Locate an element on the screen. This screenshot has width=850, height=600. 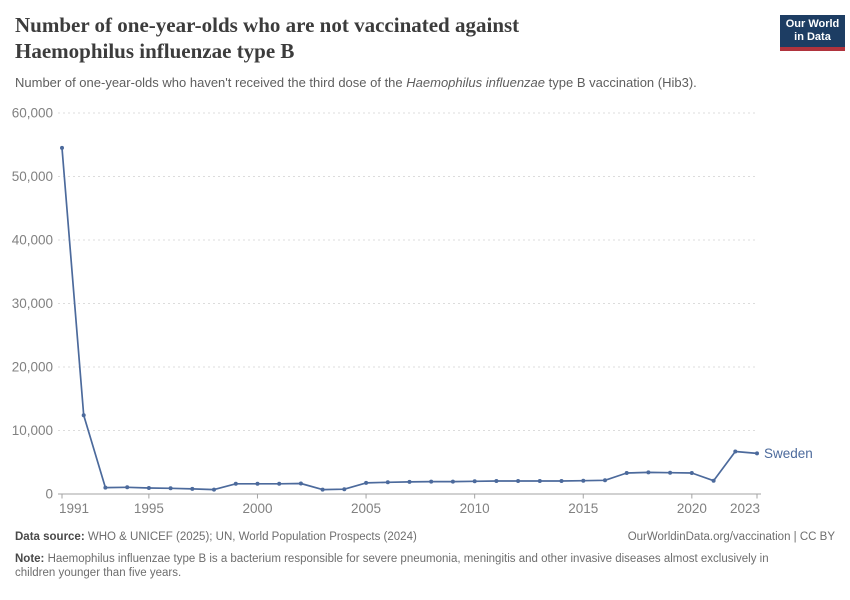
note-label: Note: is located at coordinates (30, 559).